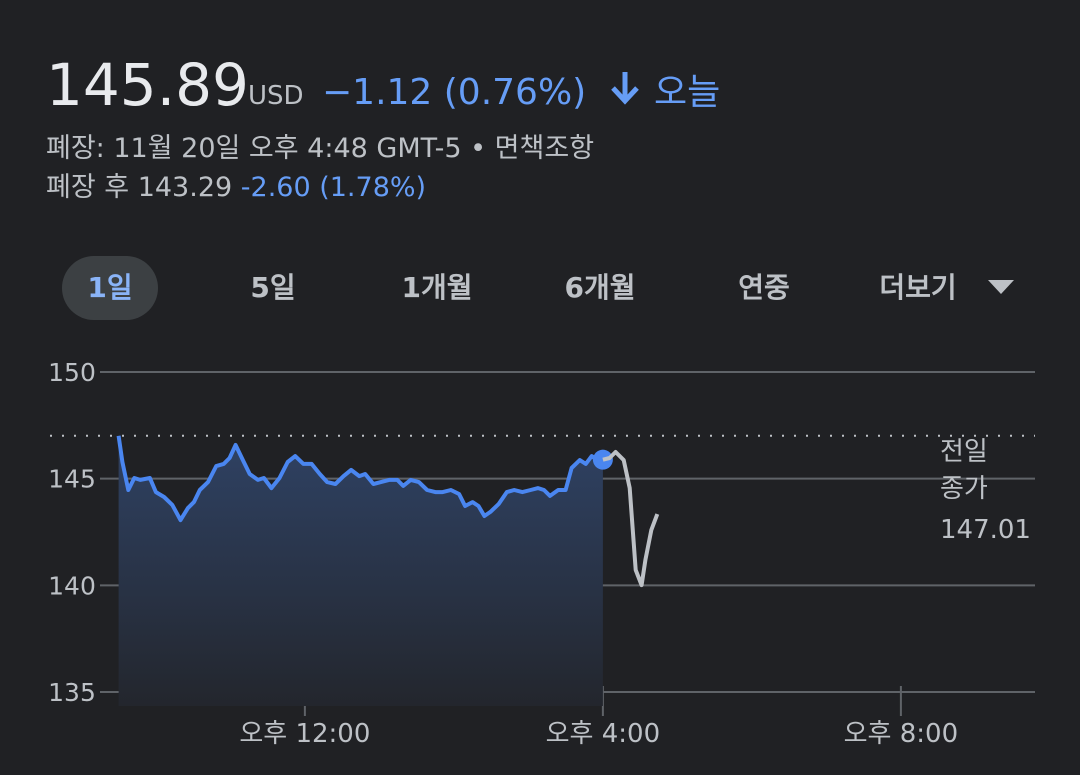 The height and width of the screenshot is (775, 1080). I want to click on tab: 5일, so click(272, 287).